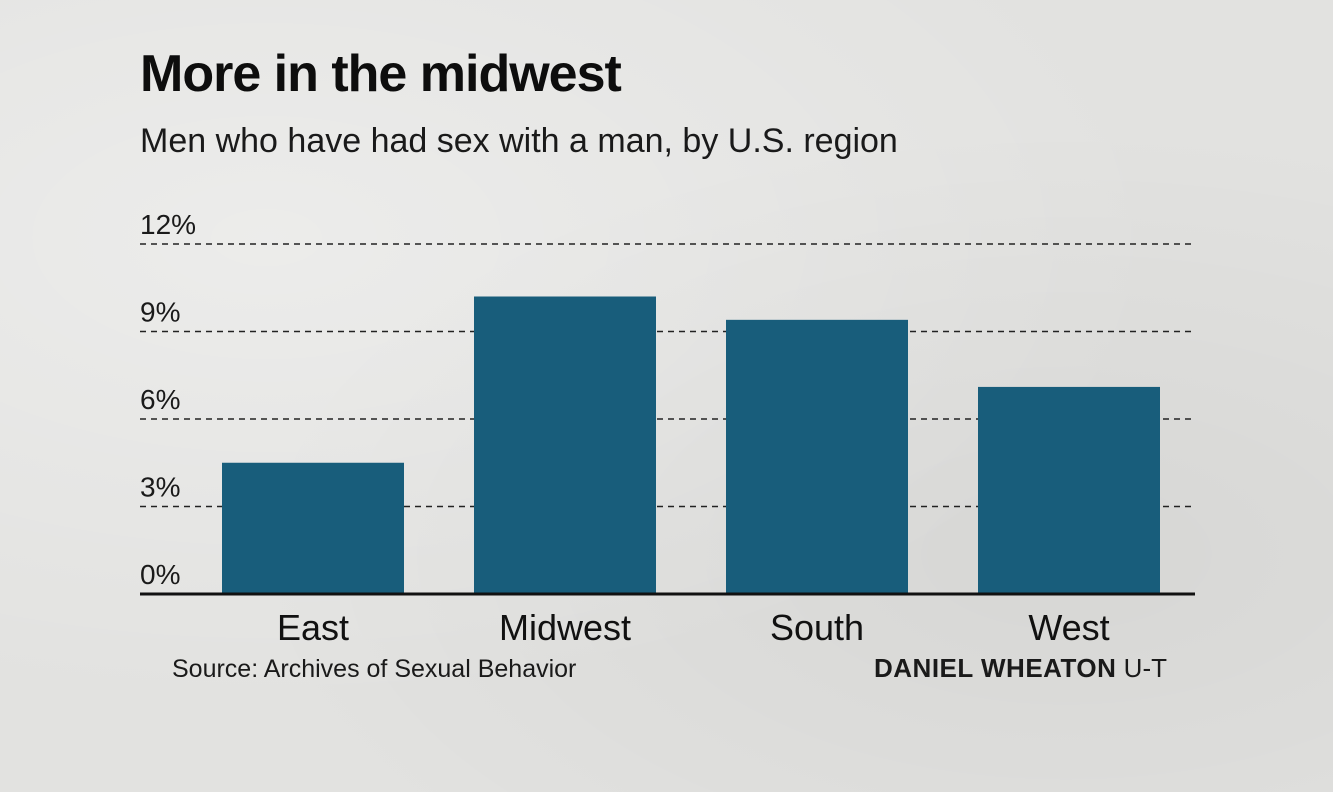 Image resolution: width=1333 pixels, height=792 pixels. I want to click on y-tick-label: 9%, so click(160, 312).